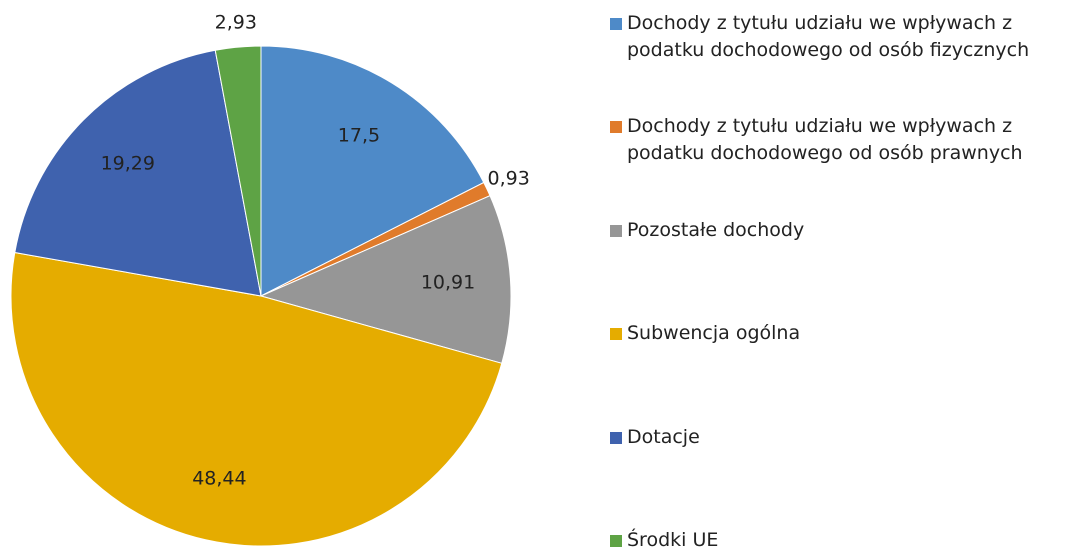 The height and width of the screenshot is (554, 1086). I want to click on legend-entry: Środki UE, so click(845, 540).